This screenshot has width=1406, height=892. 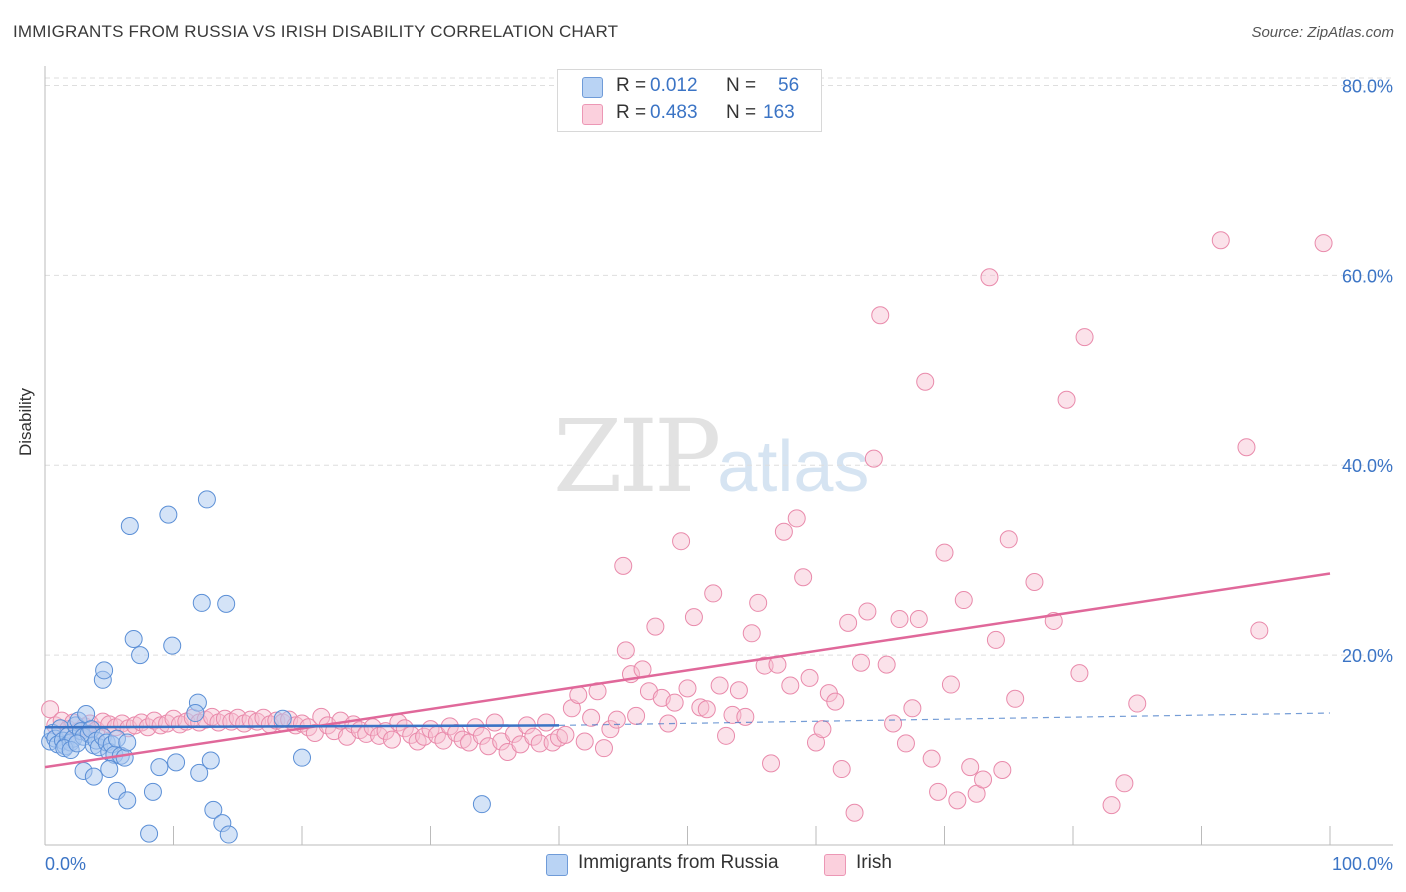 I want to click on bottom-legend-swatch-russia, so click(x=557, y=865).